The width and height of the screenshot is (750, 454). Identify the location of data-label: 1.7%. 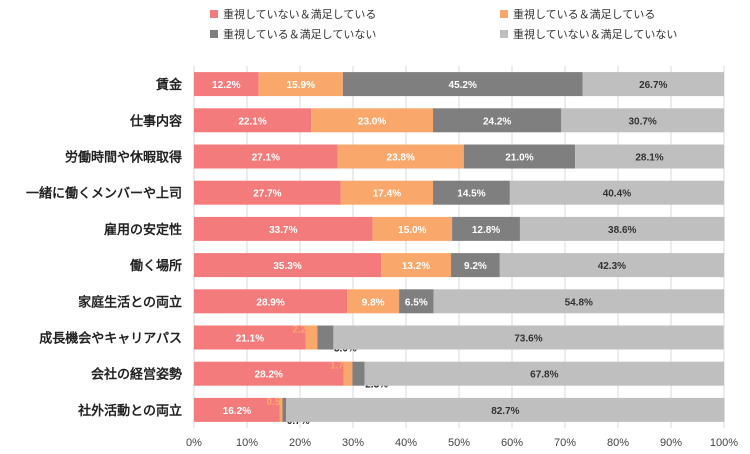
(341, 366).